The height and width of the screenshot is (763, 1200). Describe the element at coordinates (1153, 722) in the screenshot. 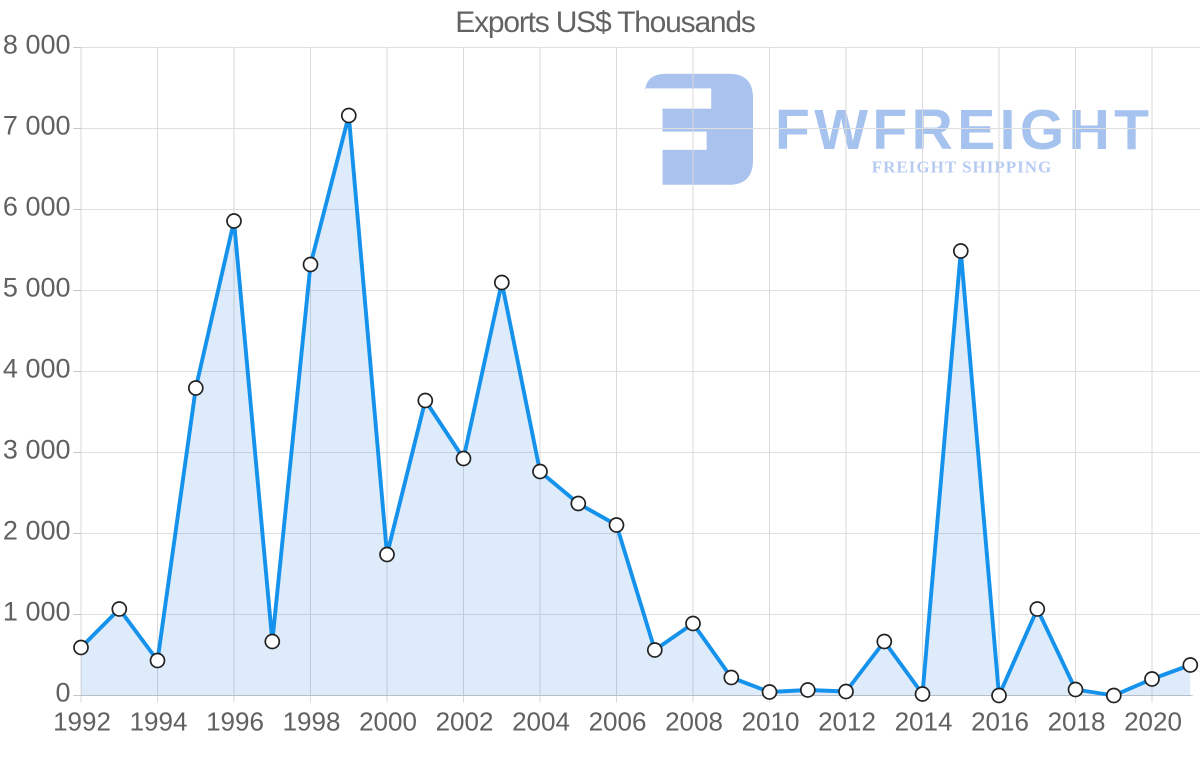

I see `svg-text: 2020` at that location.